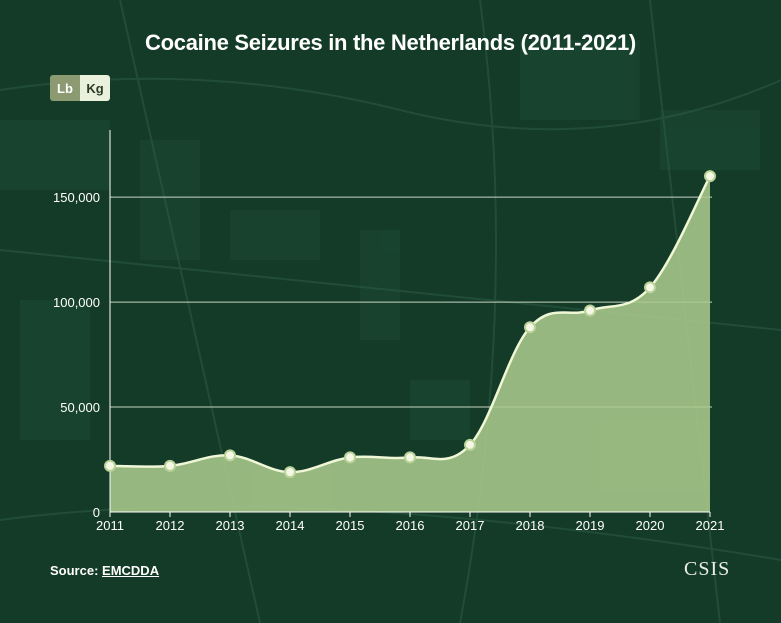 This screenshot has height=623, width=781. I want to click on source-note: Source: EMCDDA, so click(104, 570).